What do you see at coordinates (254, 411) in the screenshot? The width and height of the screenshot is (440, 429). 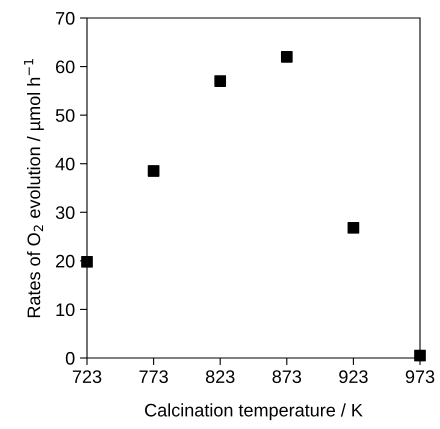 I see `x-axis-title: Calcination temperature / K` at bounding box center [254, 411].